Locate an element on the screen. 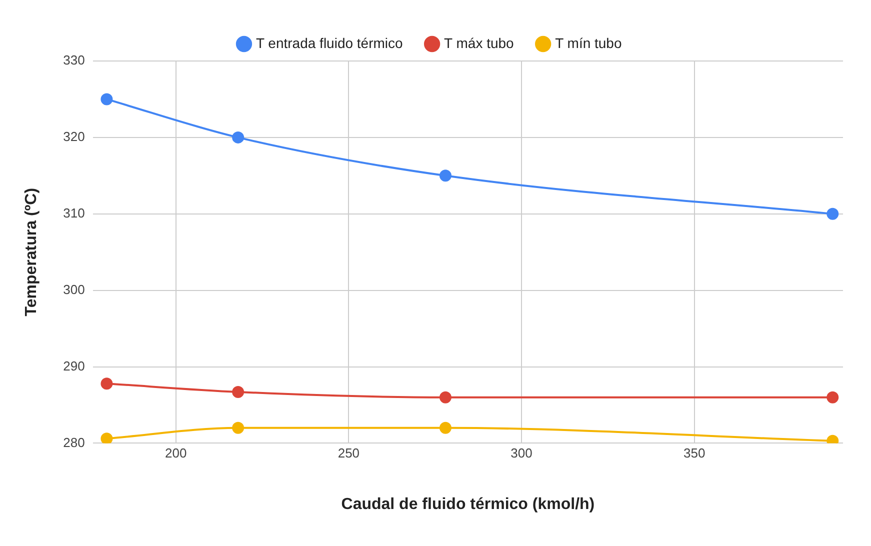 This screenshot has height=546, width=871. x-tick-label: 350 is located at coordinates (695, 453).